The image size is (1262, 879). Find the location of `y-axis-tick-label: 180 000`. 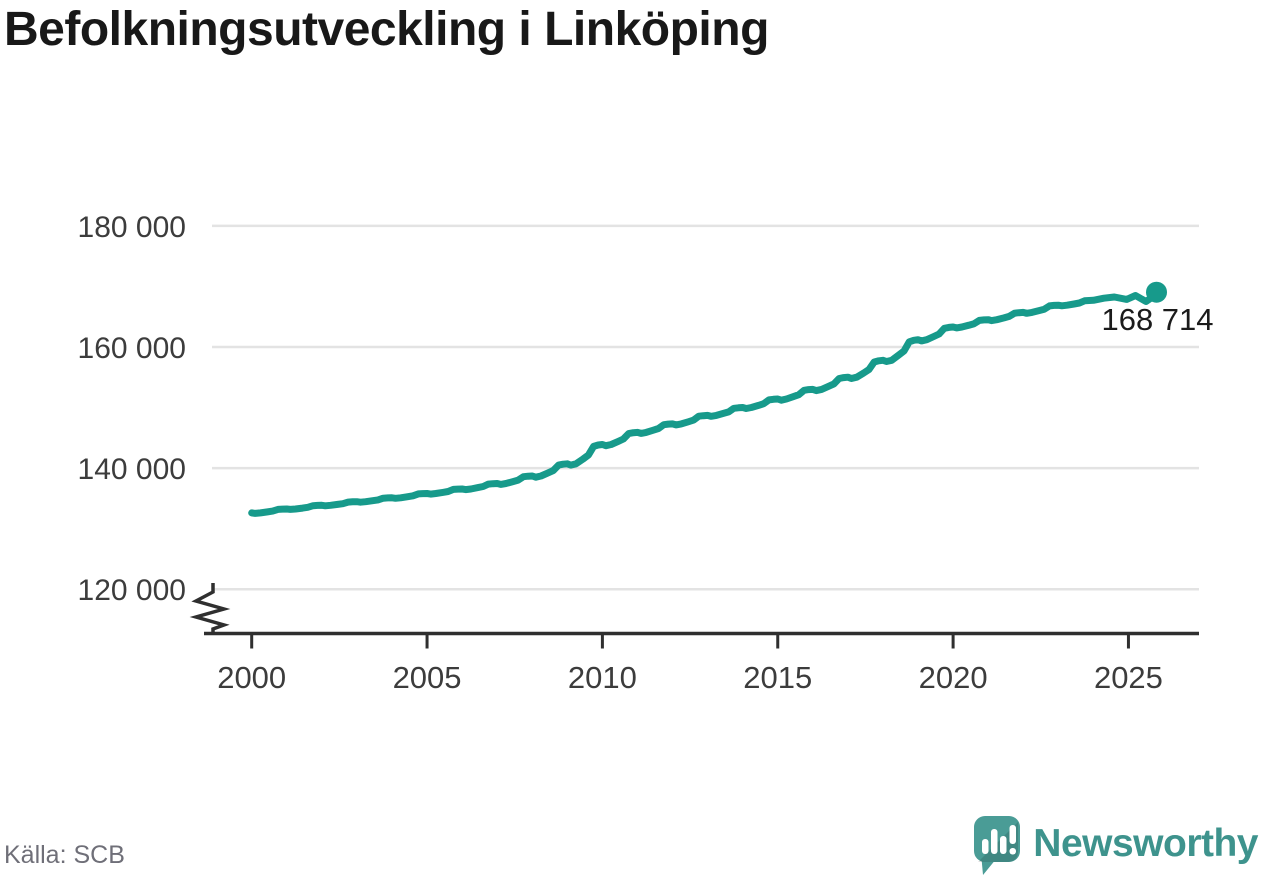

y-axis-tick-label: 180 000 is located at coordinates (132, 227).